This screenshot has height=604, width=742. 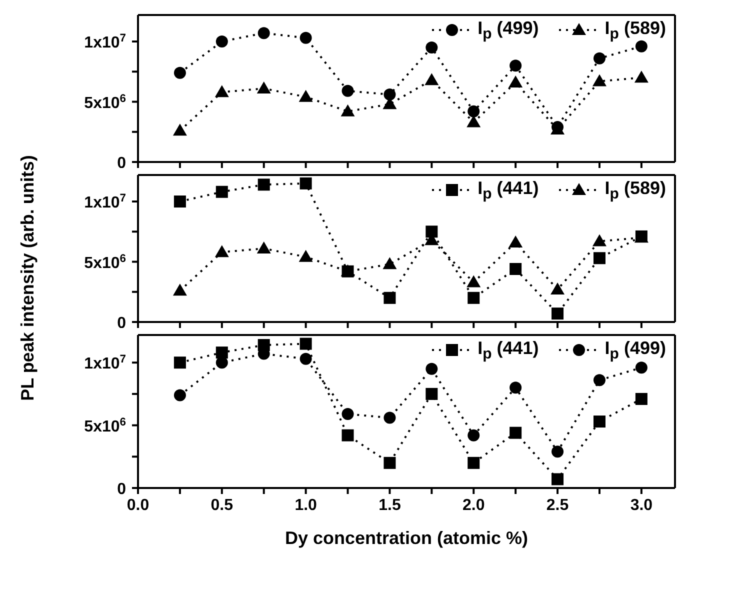 What do you see at coordinates (557, 505) in the screenshot?
I see `x-tick-label: 2.5` at bounding box center [557, 505].